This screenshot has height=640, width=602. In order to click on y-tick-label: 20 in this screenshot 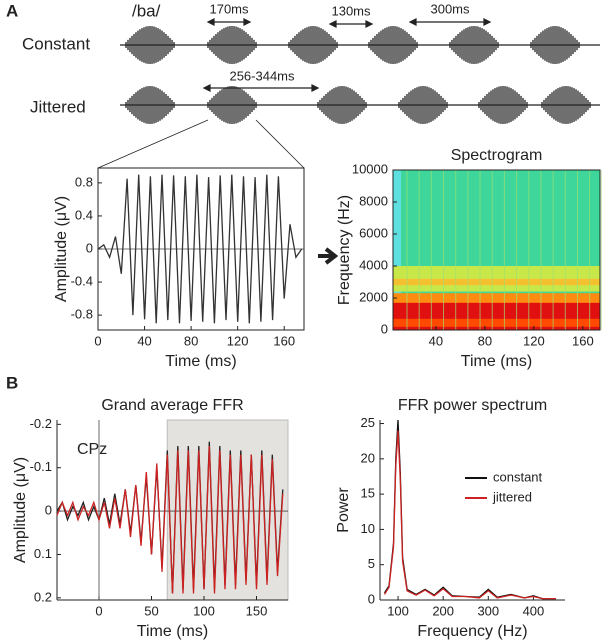, I will do `click(368, 457)`.